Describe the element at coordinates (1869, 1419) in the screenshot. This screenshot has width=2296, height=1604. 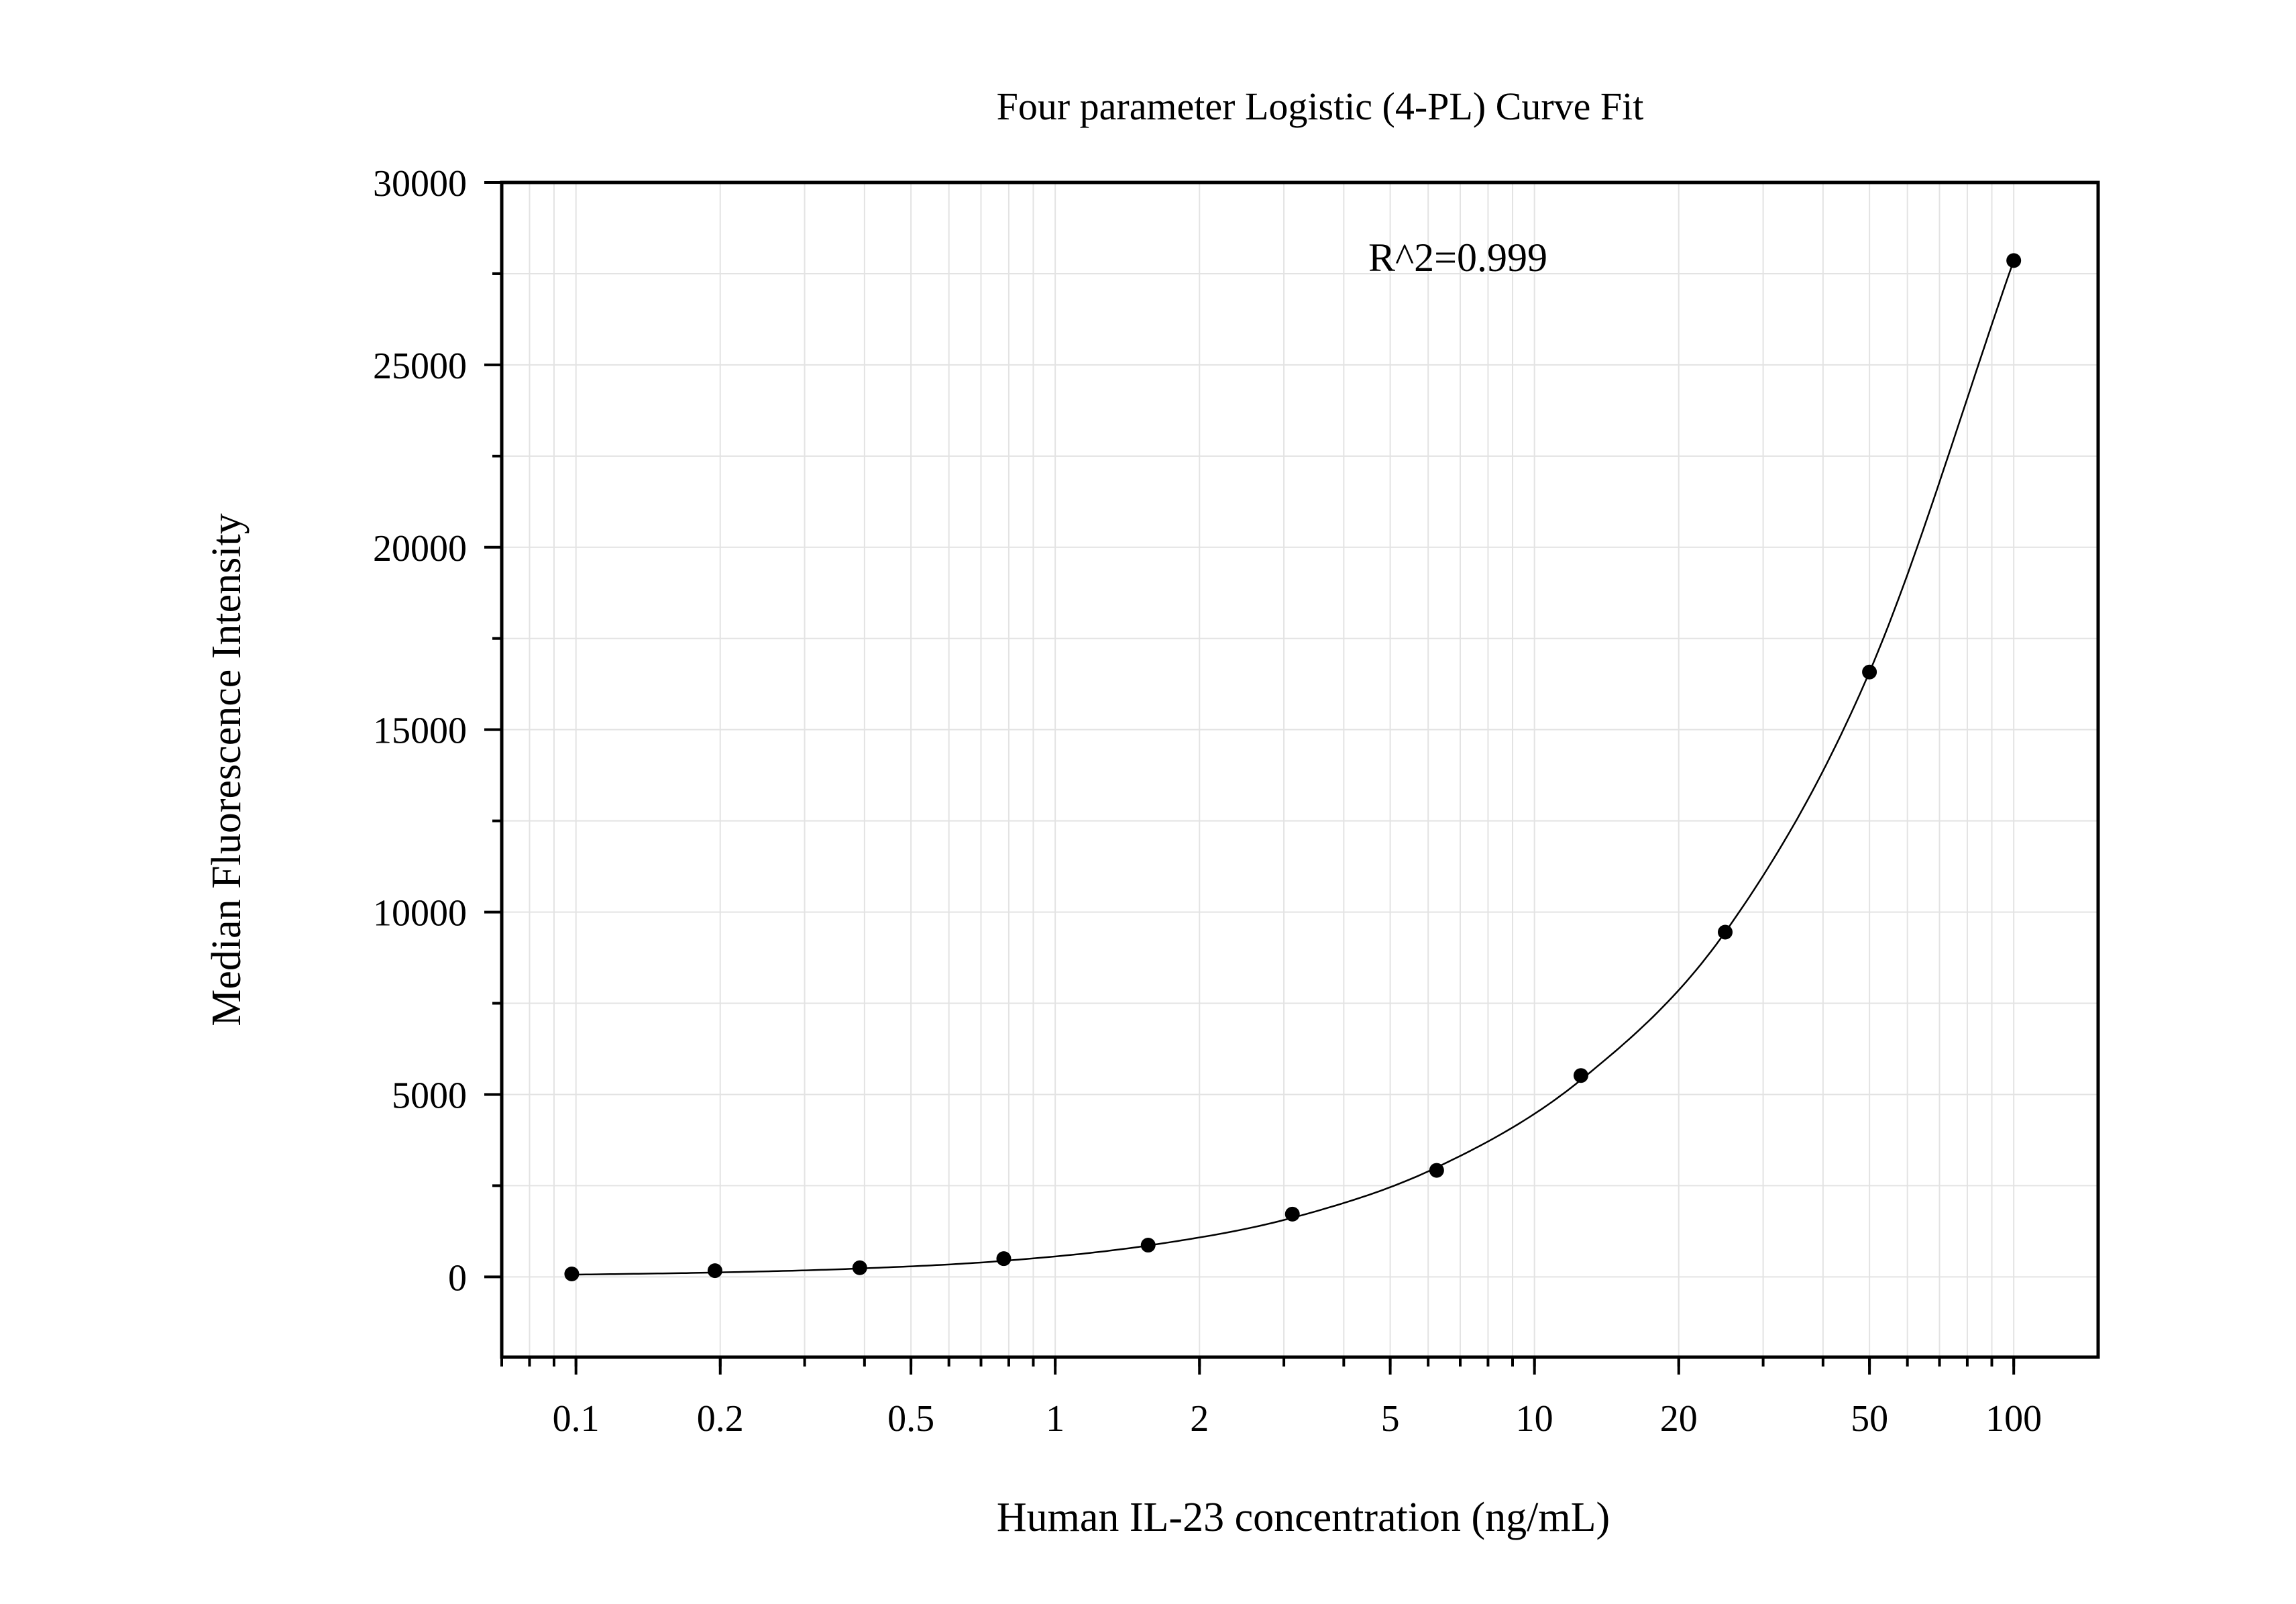
I see `x-tick-label: 50` at that location.